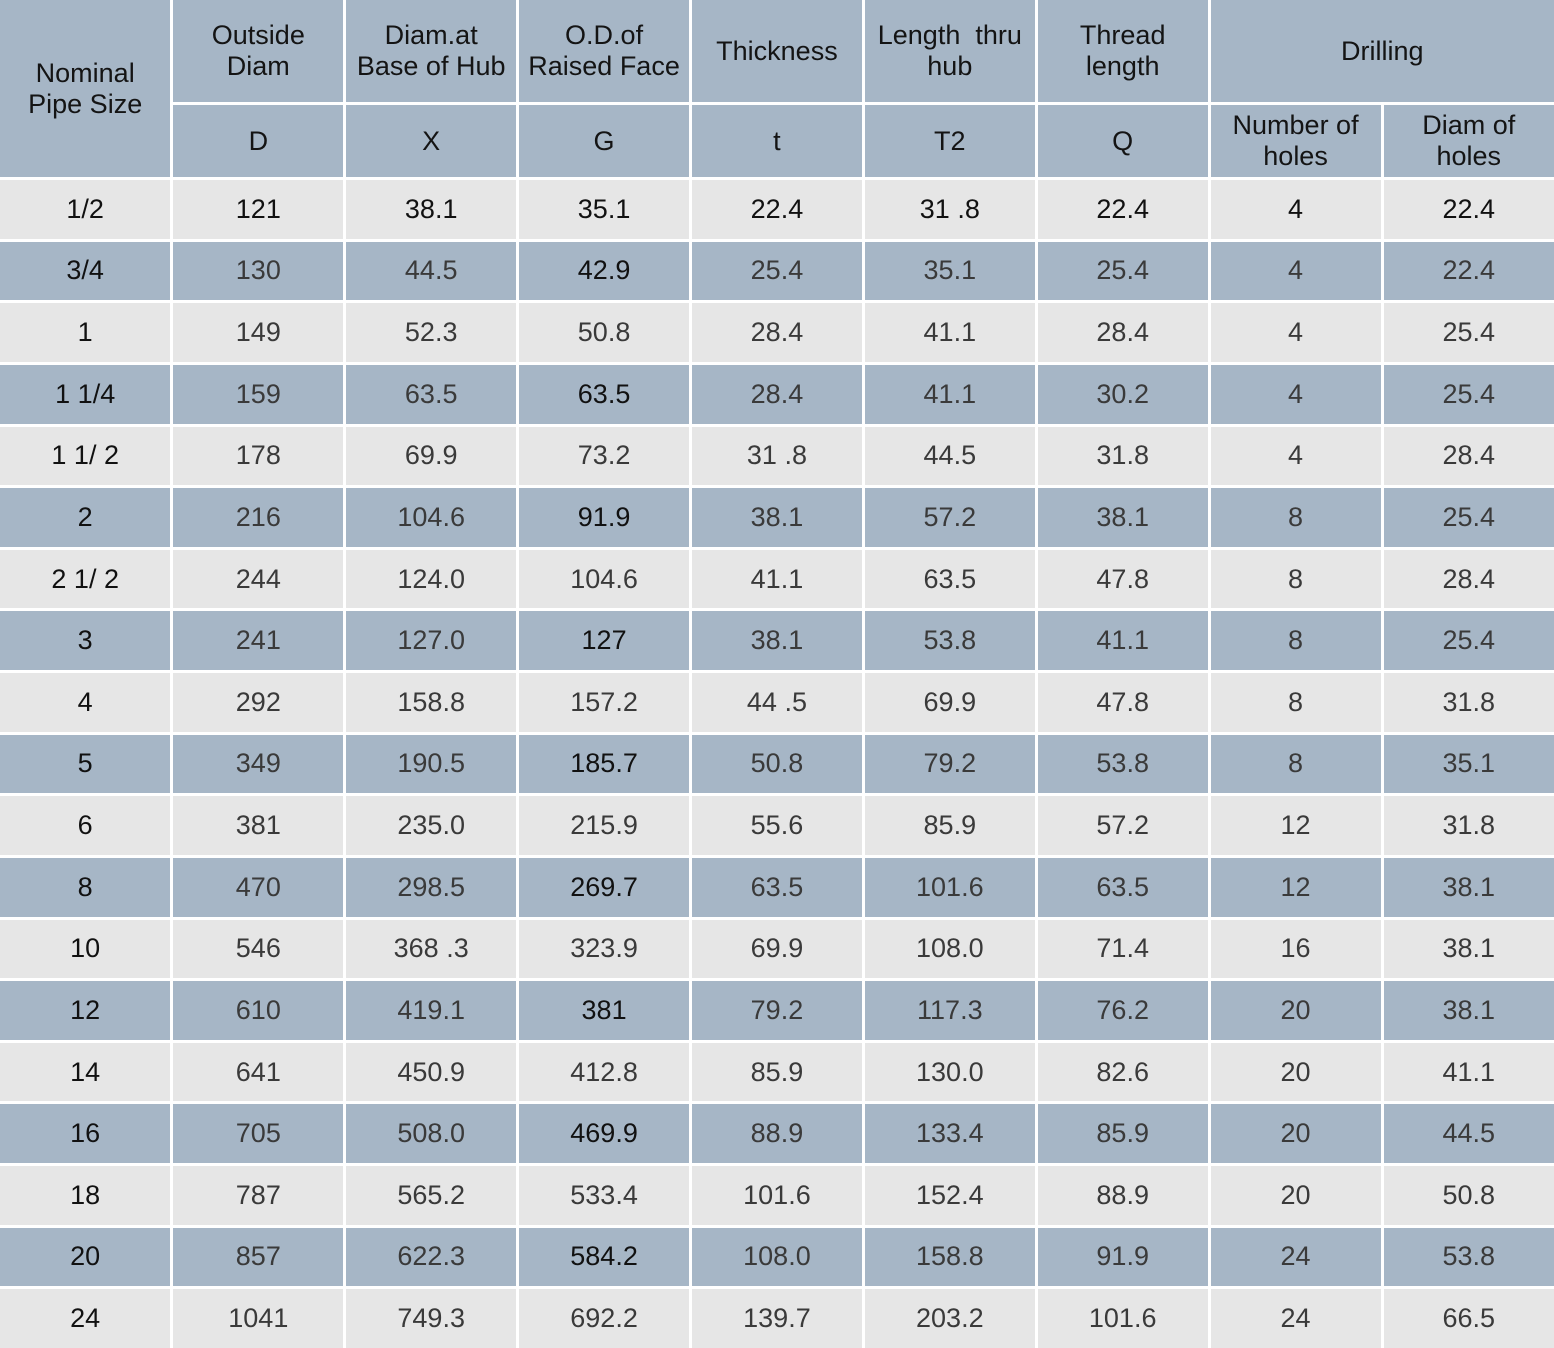 The image size is (1554, 1348). What do you see at coordinates (949, 141) in the screenshot?
I see `symbol-t2: T2` at bounding box center [949, 141].